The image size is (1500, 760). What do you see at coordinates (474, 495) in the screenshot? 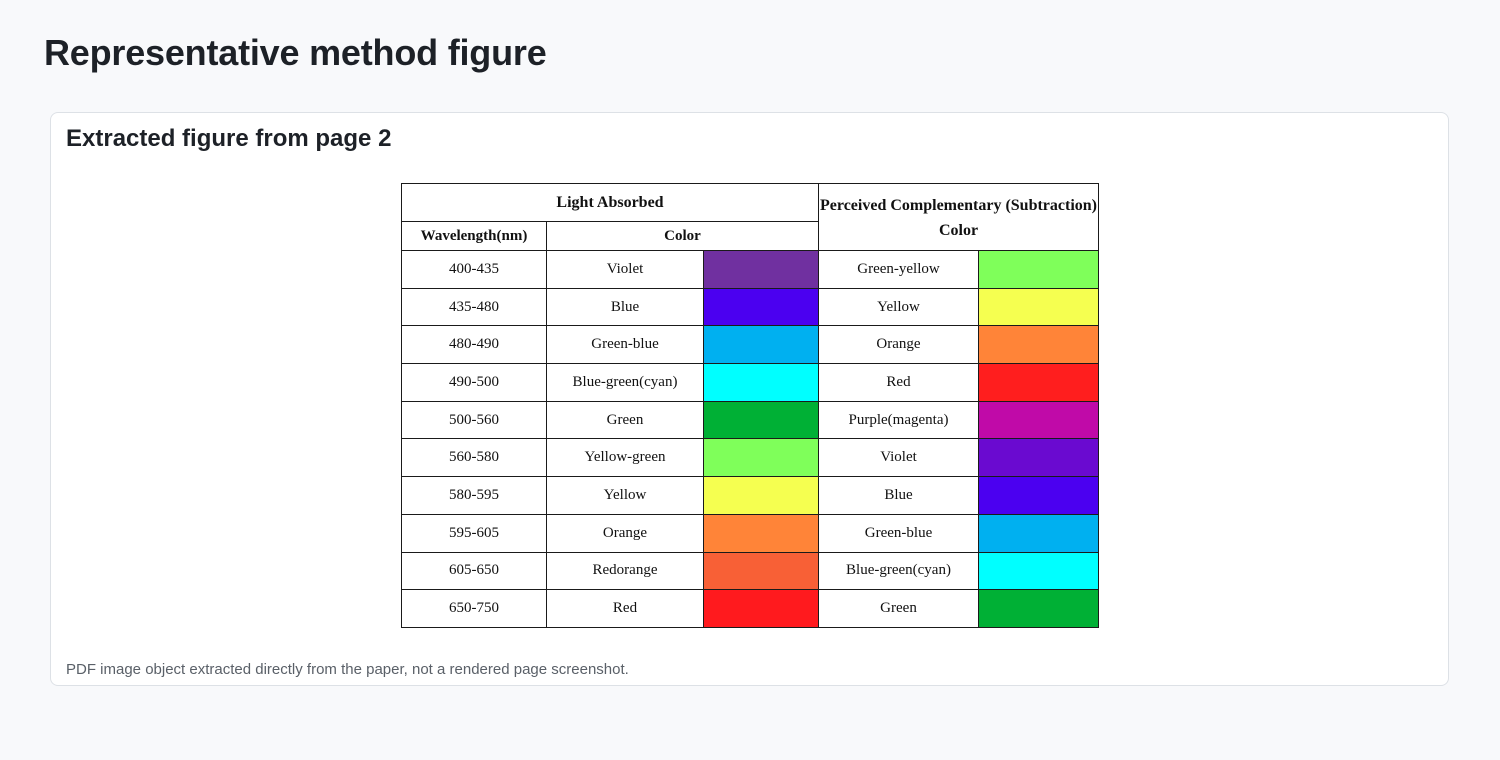
I see `wavelength-cell: 580-595` at bounding box center [474, 495].